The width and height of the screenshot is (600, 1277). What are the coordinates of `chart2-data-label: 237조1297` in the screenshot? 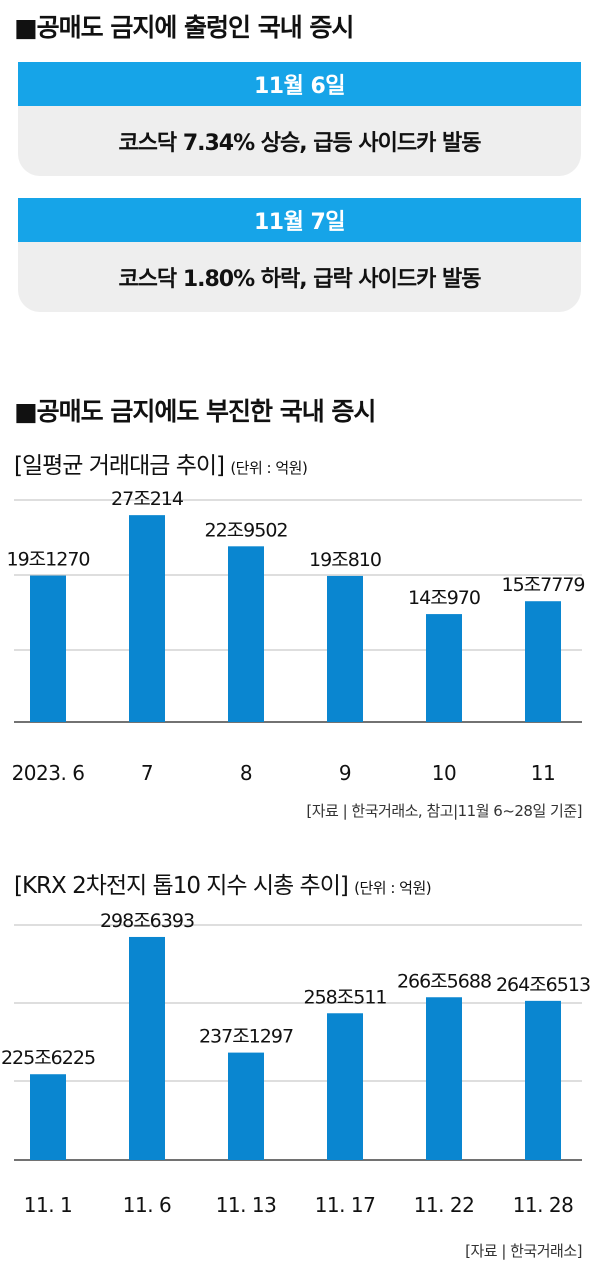 It's located at (246, 1037).